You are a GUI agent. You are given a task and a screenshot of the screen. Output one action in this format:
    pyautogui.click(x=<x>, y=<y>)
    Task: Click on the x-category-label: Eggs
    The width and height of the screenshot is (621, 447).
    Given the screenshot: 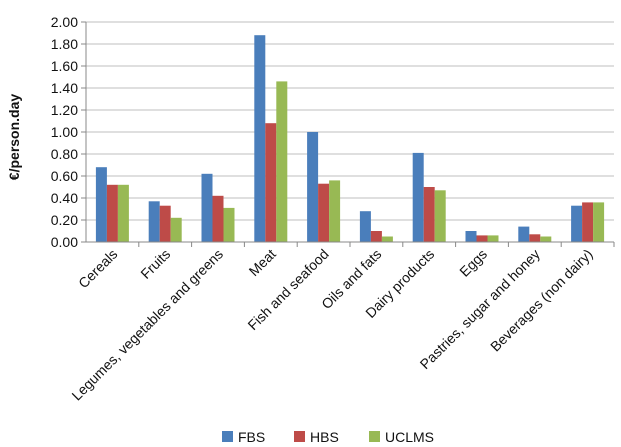 What is the action you would take?
    pyautogui.click(x=473, y=263)
    